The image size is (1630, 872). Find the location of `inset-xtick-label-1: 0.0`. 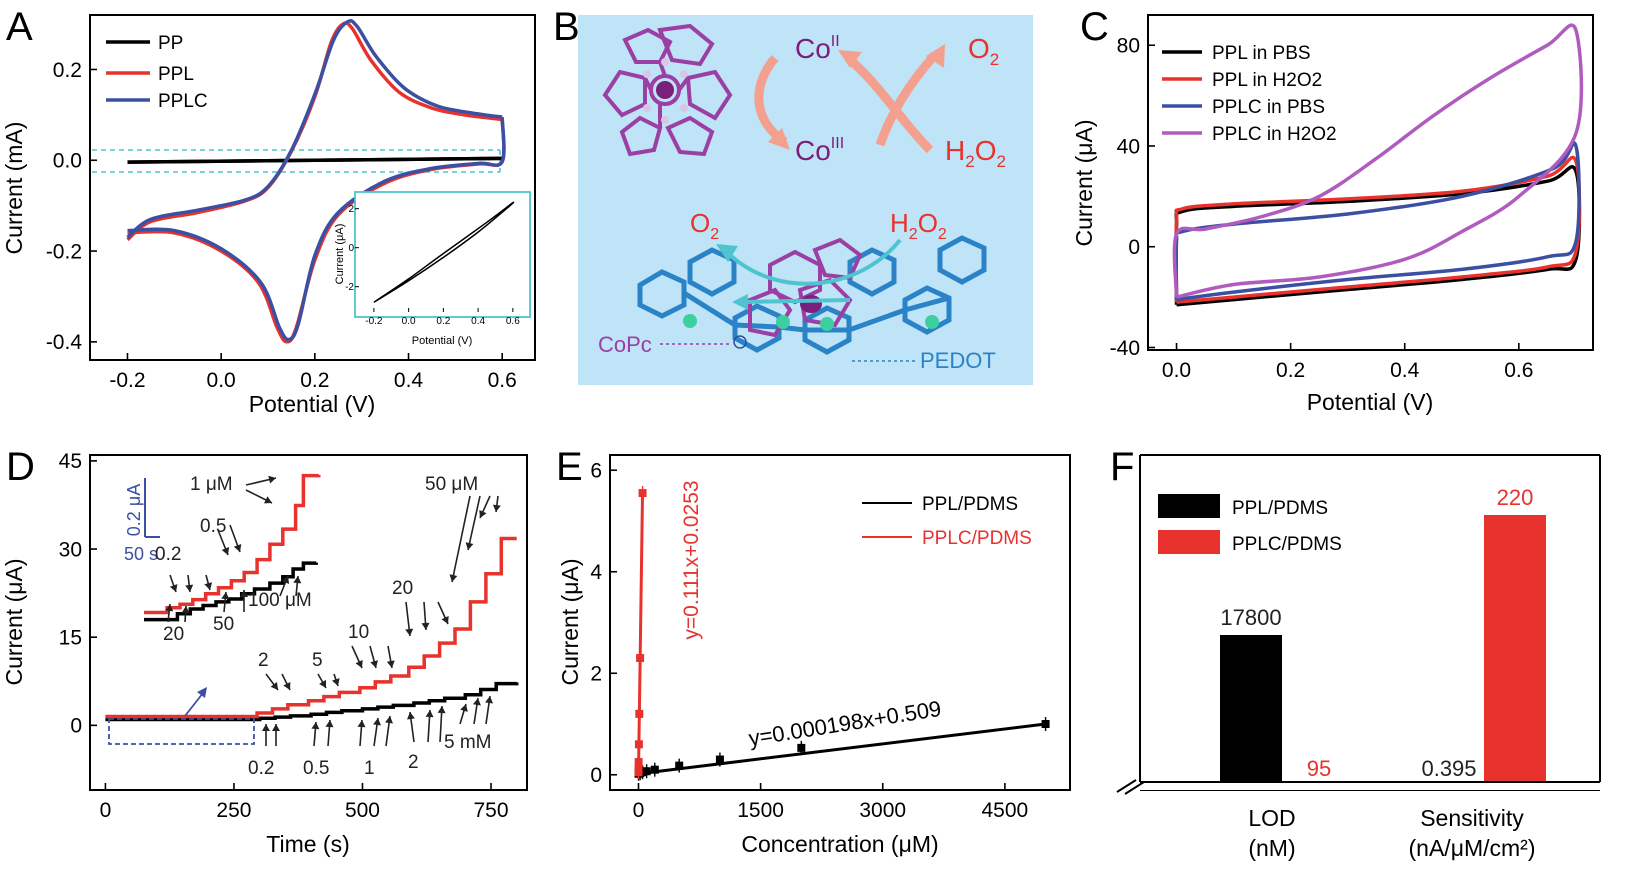

inset-xtick-label-1: 0.0 is located at coordinates (409, 321).